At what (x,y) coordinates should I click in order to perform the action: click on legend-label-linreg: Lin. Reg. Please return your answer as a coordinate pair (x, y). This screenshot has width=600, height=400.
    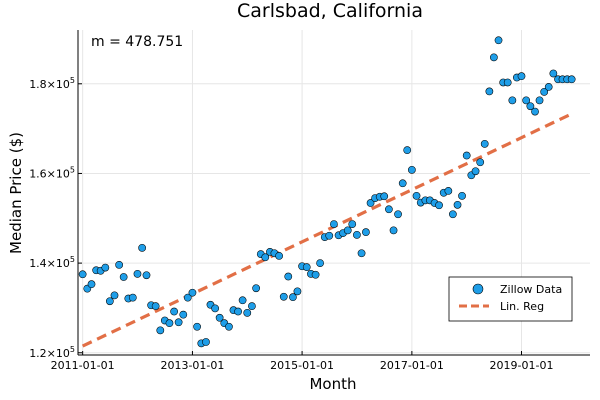
    Looking at the image, I should click on (522, 306).